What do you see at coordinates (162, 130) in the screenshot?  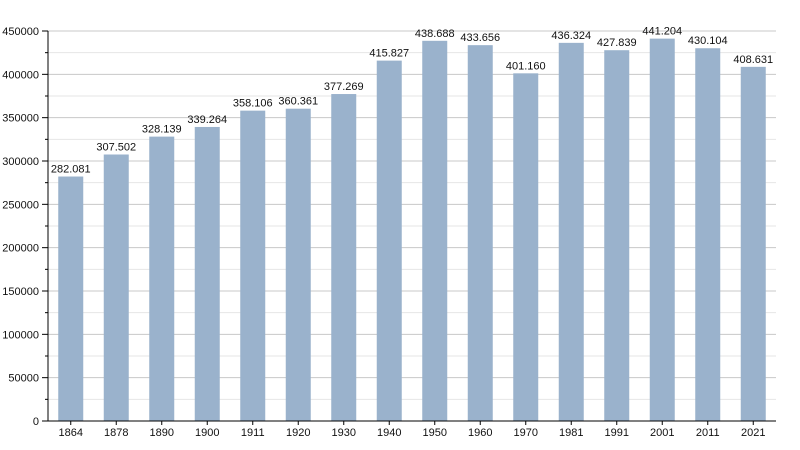 I see `bar-value-label: 328.139` at bounding box center [162, 130].